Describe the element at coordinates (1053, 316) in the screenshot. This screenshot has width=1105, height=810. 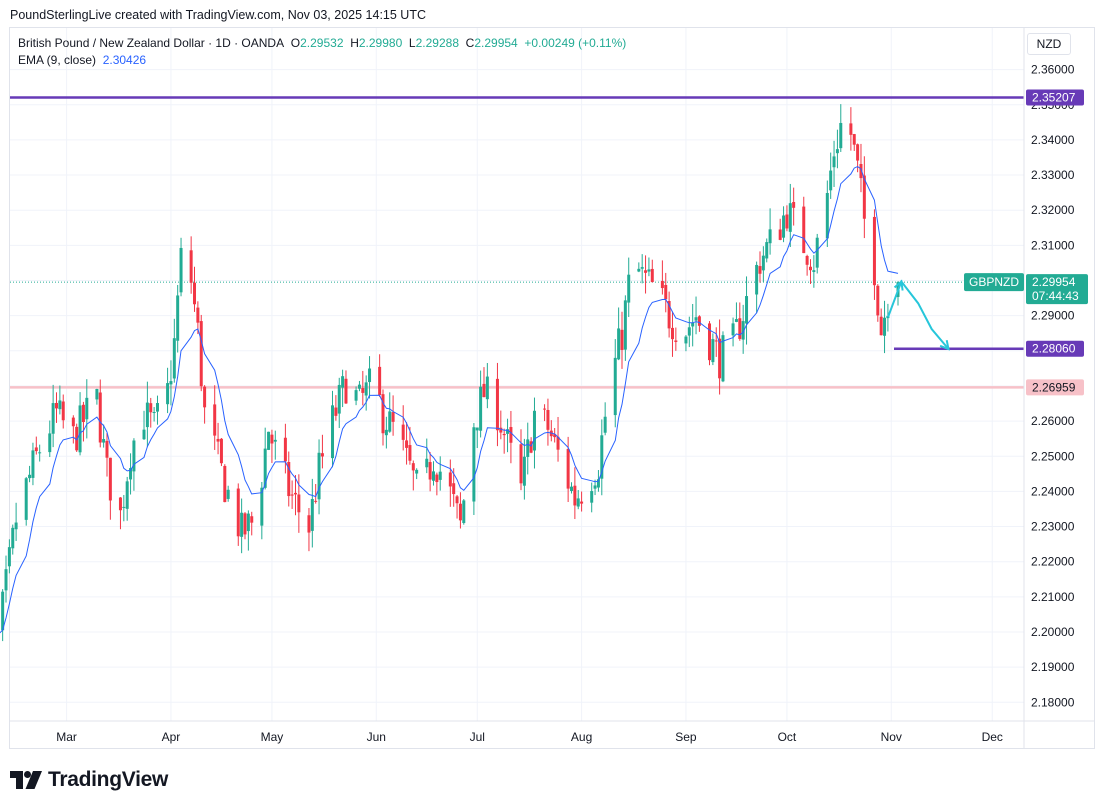
I see `y-tick-label: 2.29000` at that location.